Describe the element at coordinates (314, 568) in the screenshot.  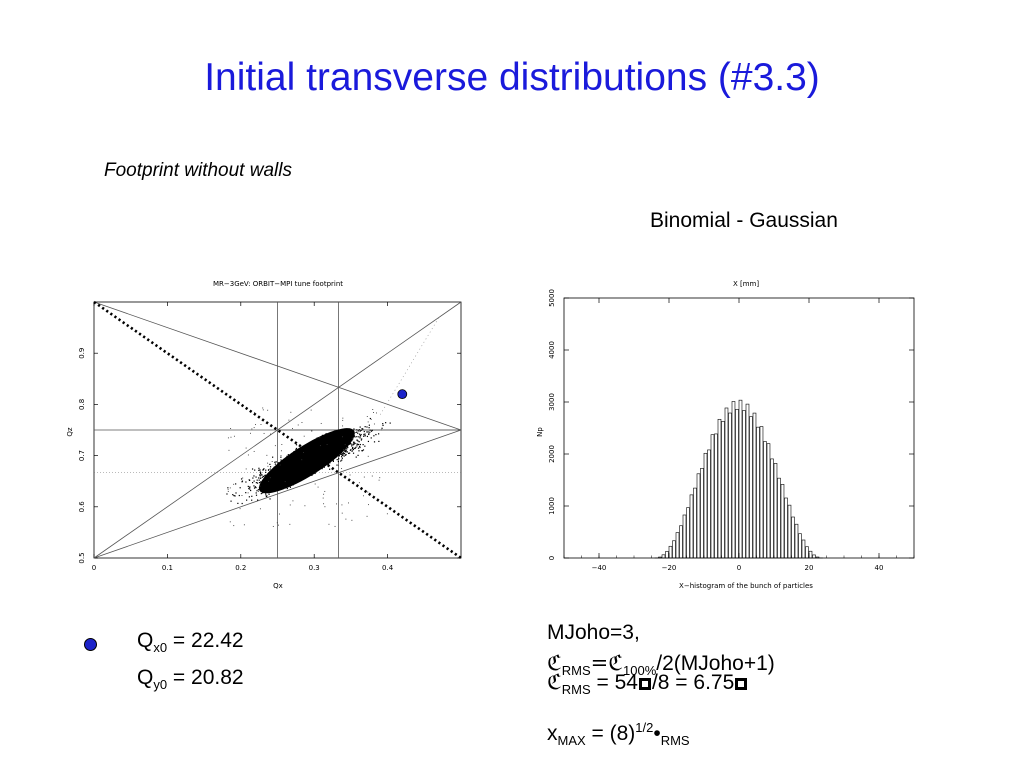
I see `x-tick-label: 0.3` at that location.